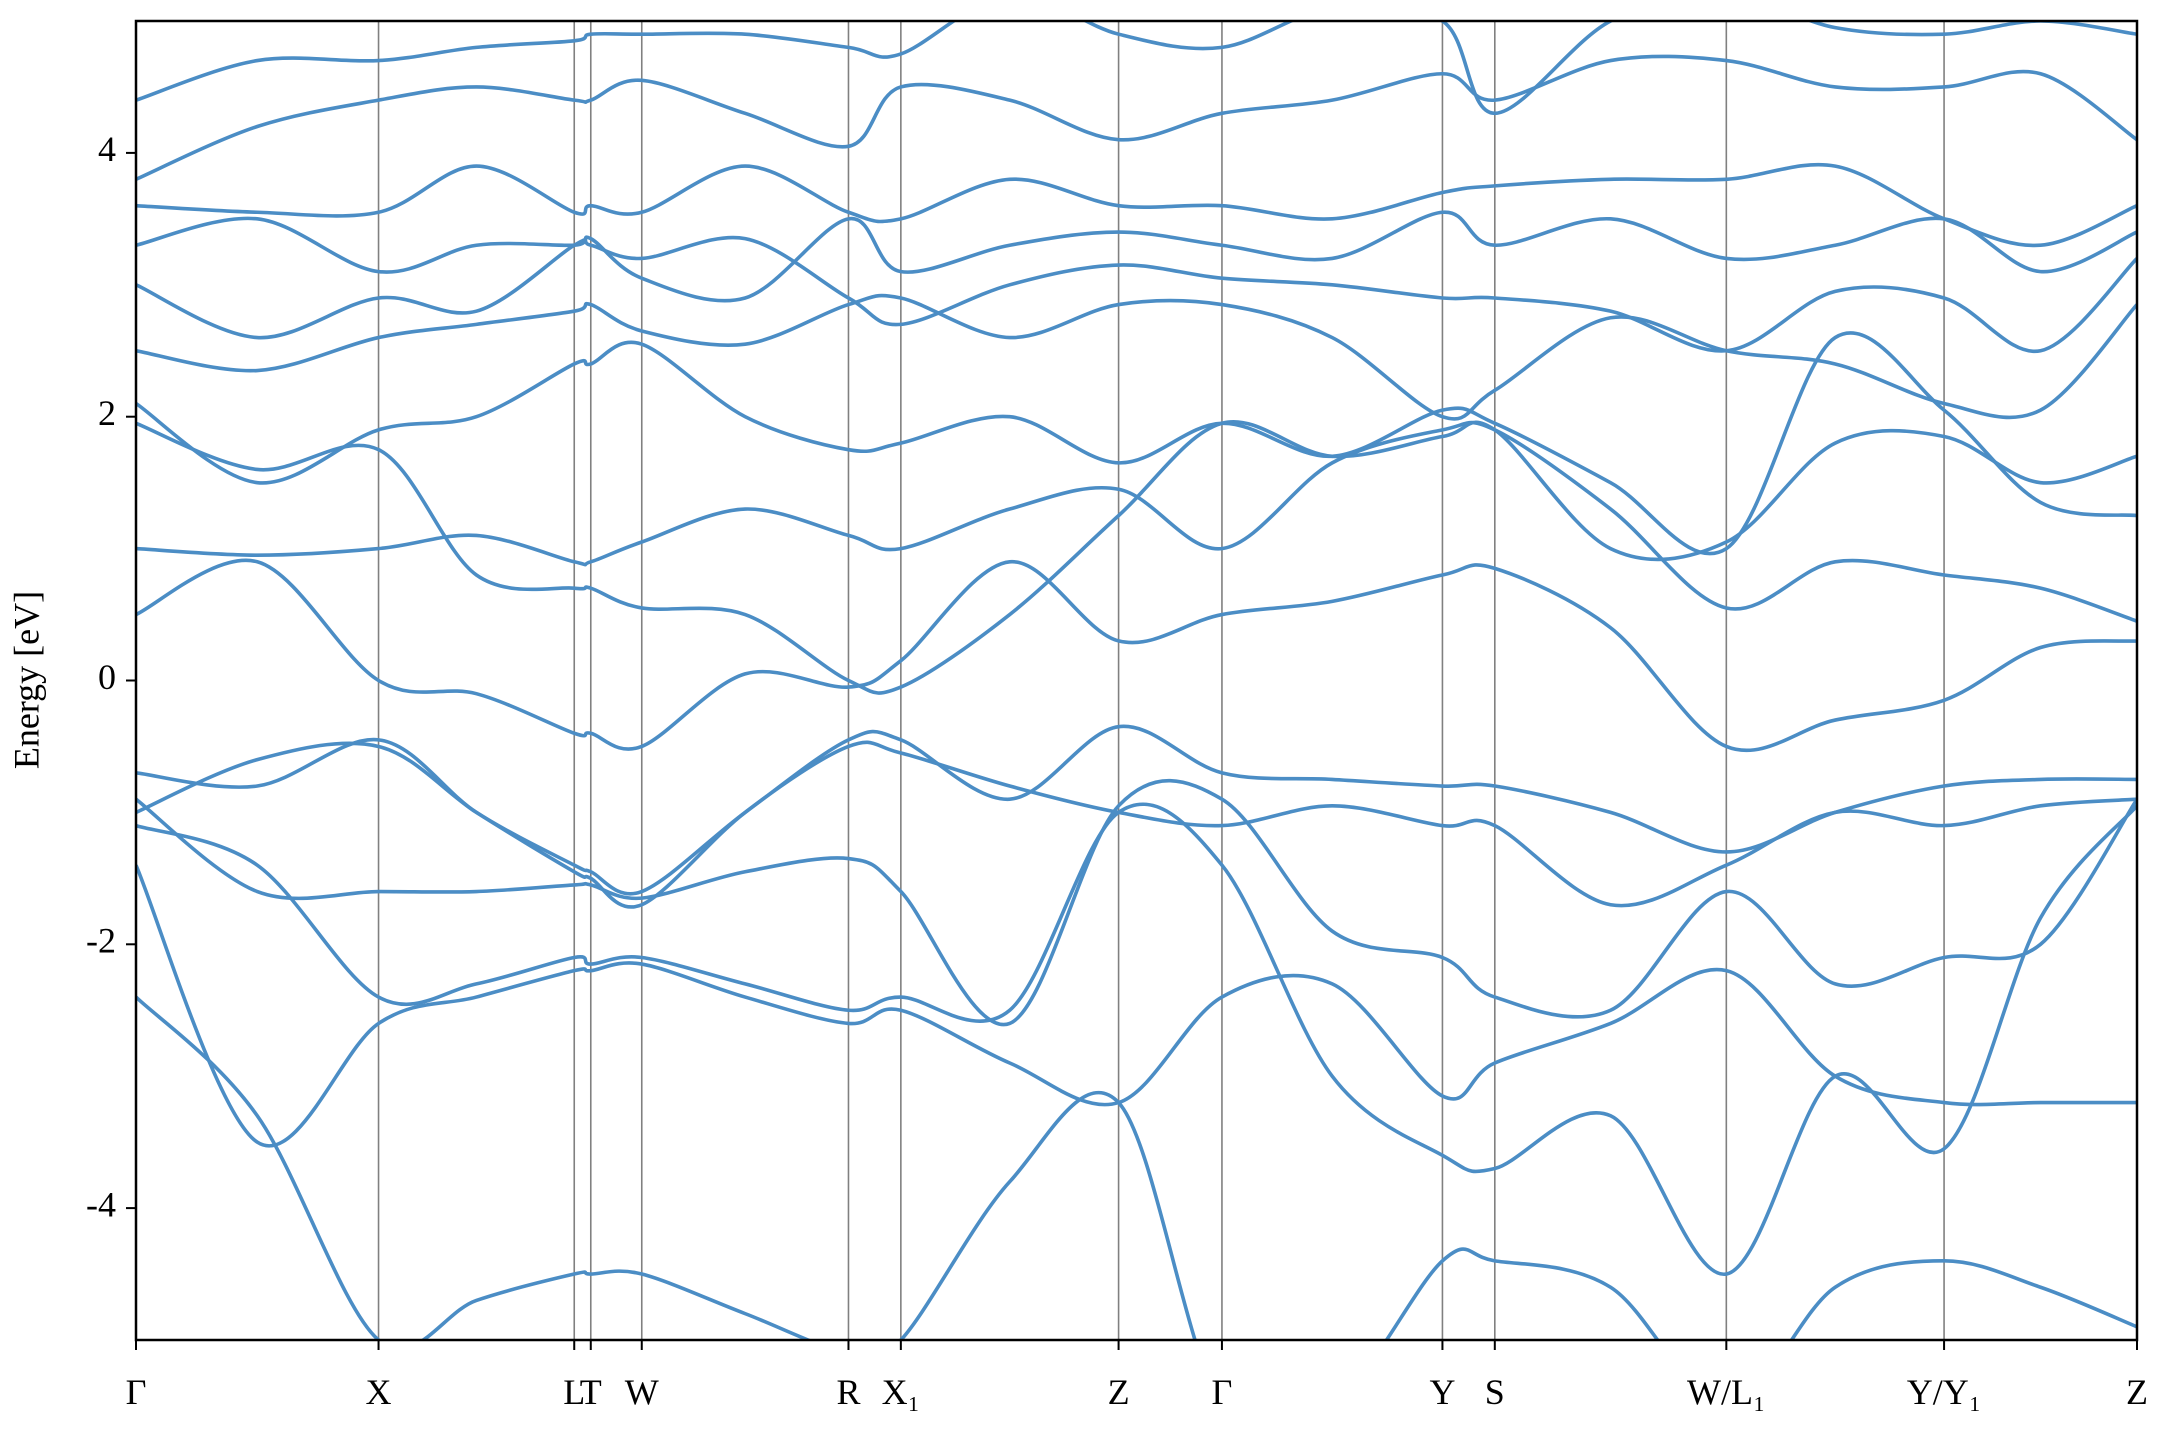 Image resolution: width=2160 pixels, height=1440 pixels. I want to click on y-tick-label: 4, so click(107, 149).